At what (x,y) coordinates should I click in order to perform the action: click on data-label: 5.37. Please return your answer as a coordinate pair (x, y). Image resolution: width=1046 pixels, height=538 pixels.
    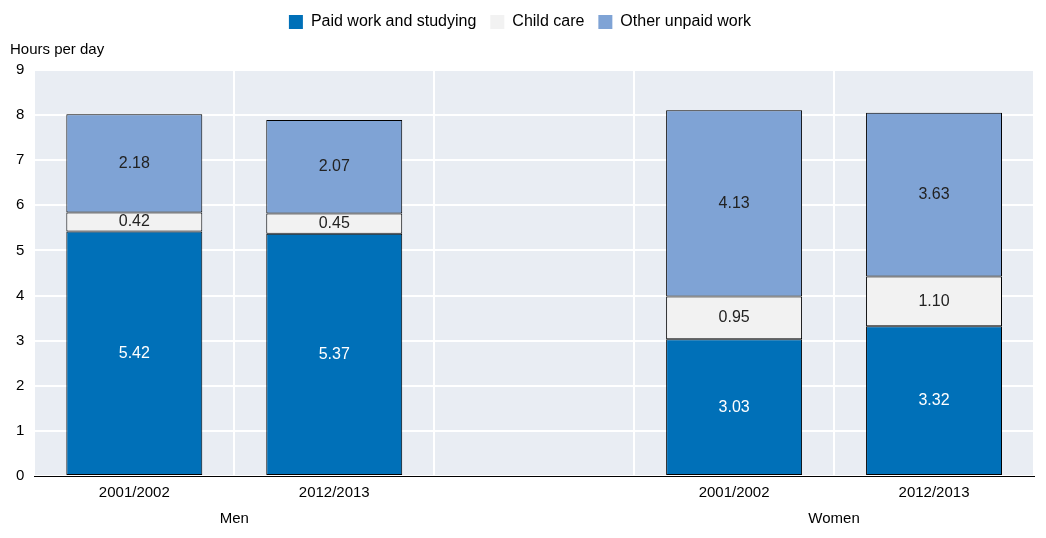
    Looking at the image, I should click on (334, 353).